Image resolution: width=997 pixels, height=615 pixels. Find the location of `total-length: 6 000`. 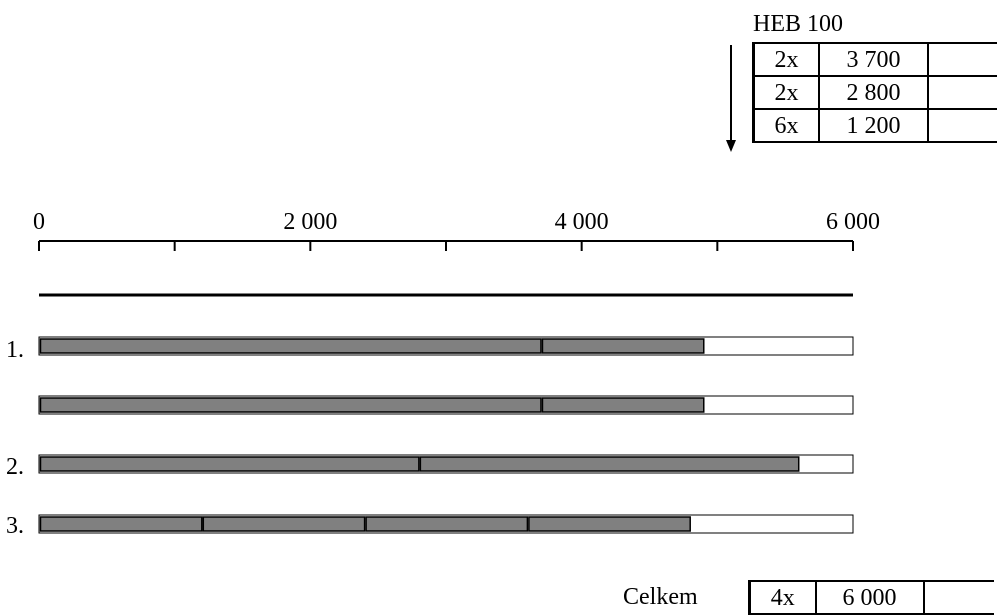

total-length: 6 000 is located at coordinates (870, 597).